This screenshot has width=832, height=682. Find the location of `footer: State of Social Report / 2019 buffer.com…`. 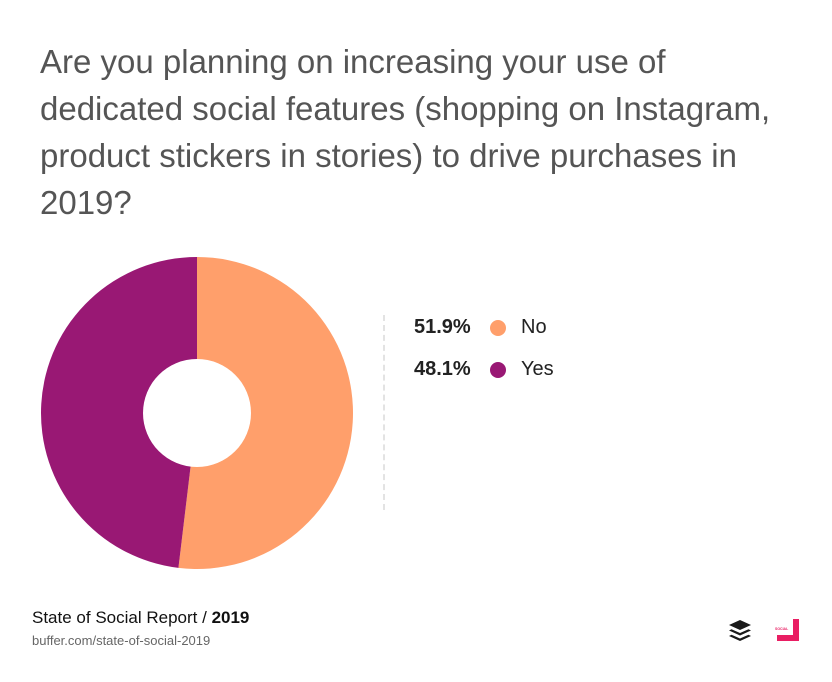

footer: State of Social Report / 2019 buffer.com… is located at coordinates (140, 628).